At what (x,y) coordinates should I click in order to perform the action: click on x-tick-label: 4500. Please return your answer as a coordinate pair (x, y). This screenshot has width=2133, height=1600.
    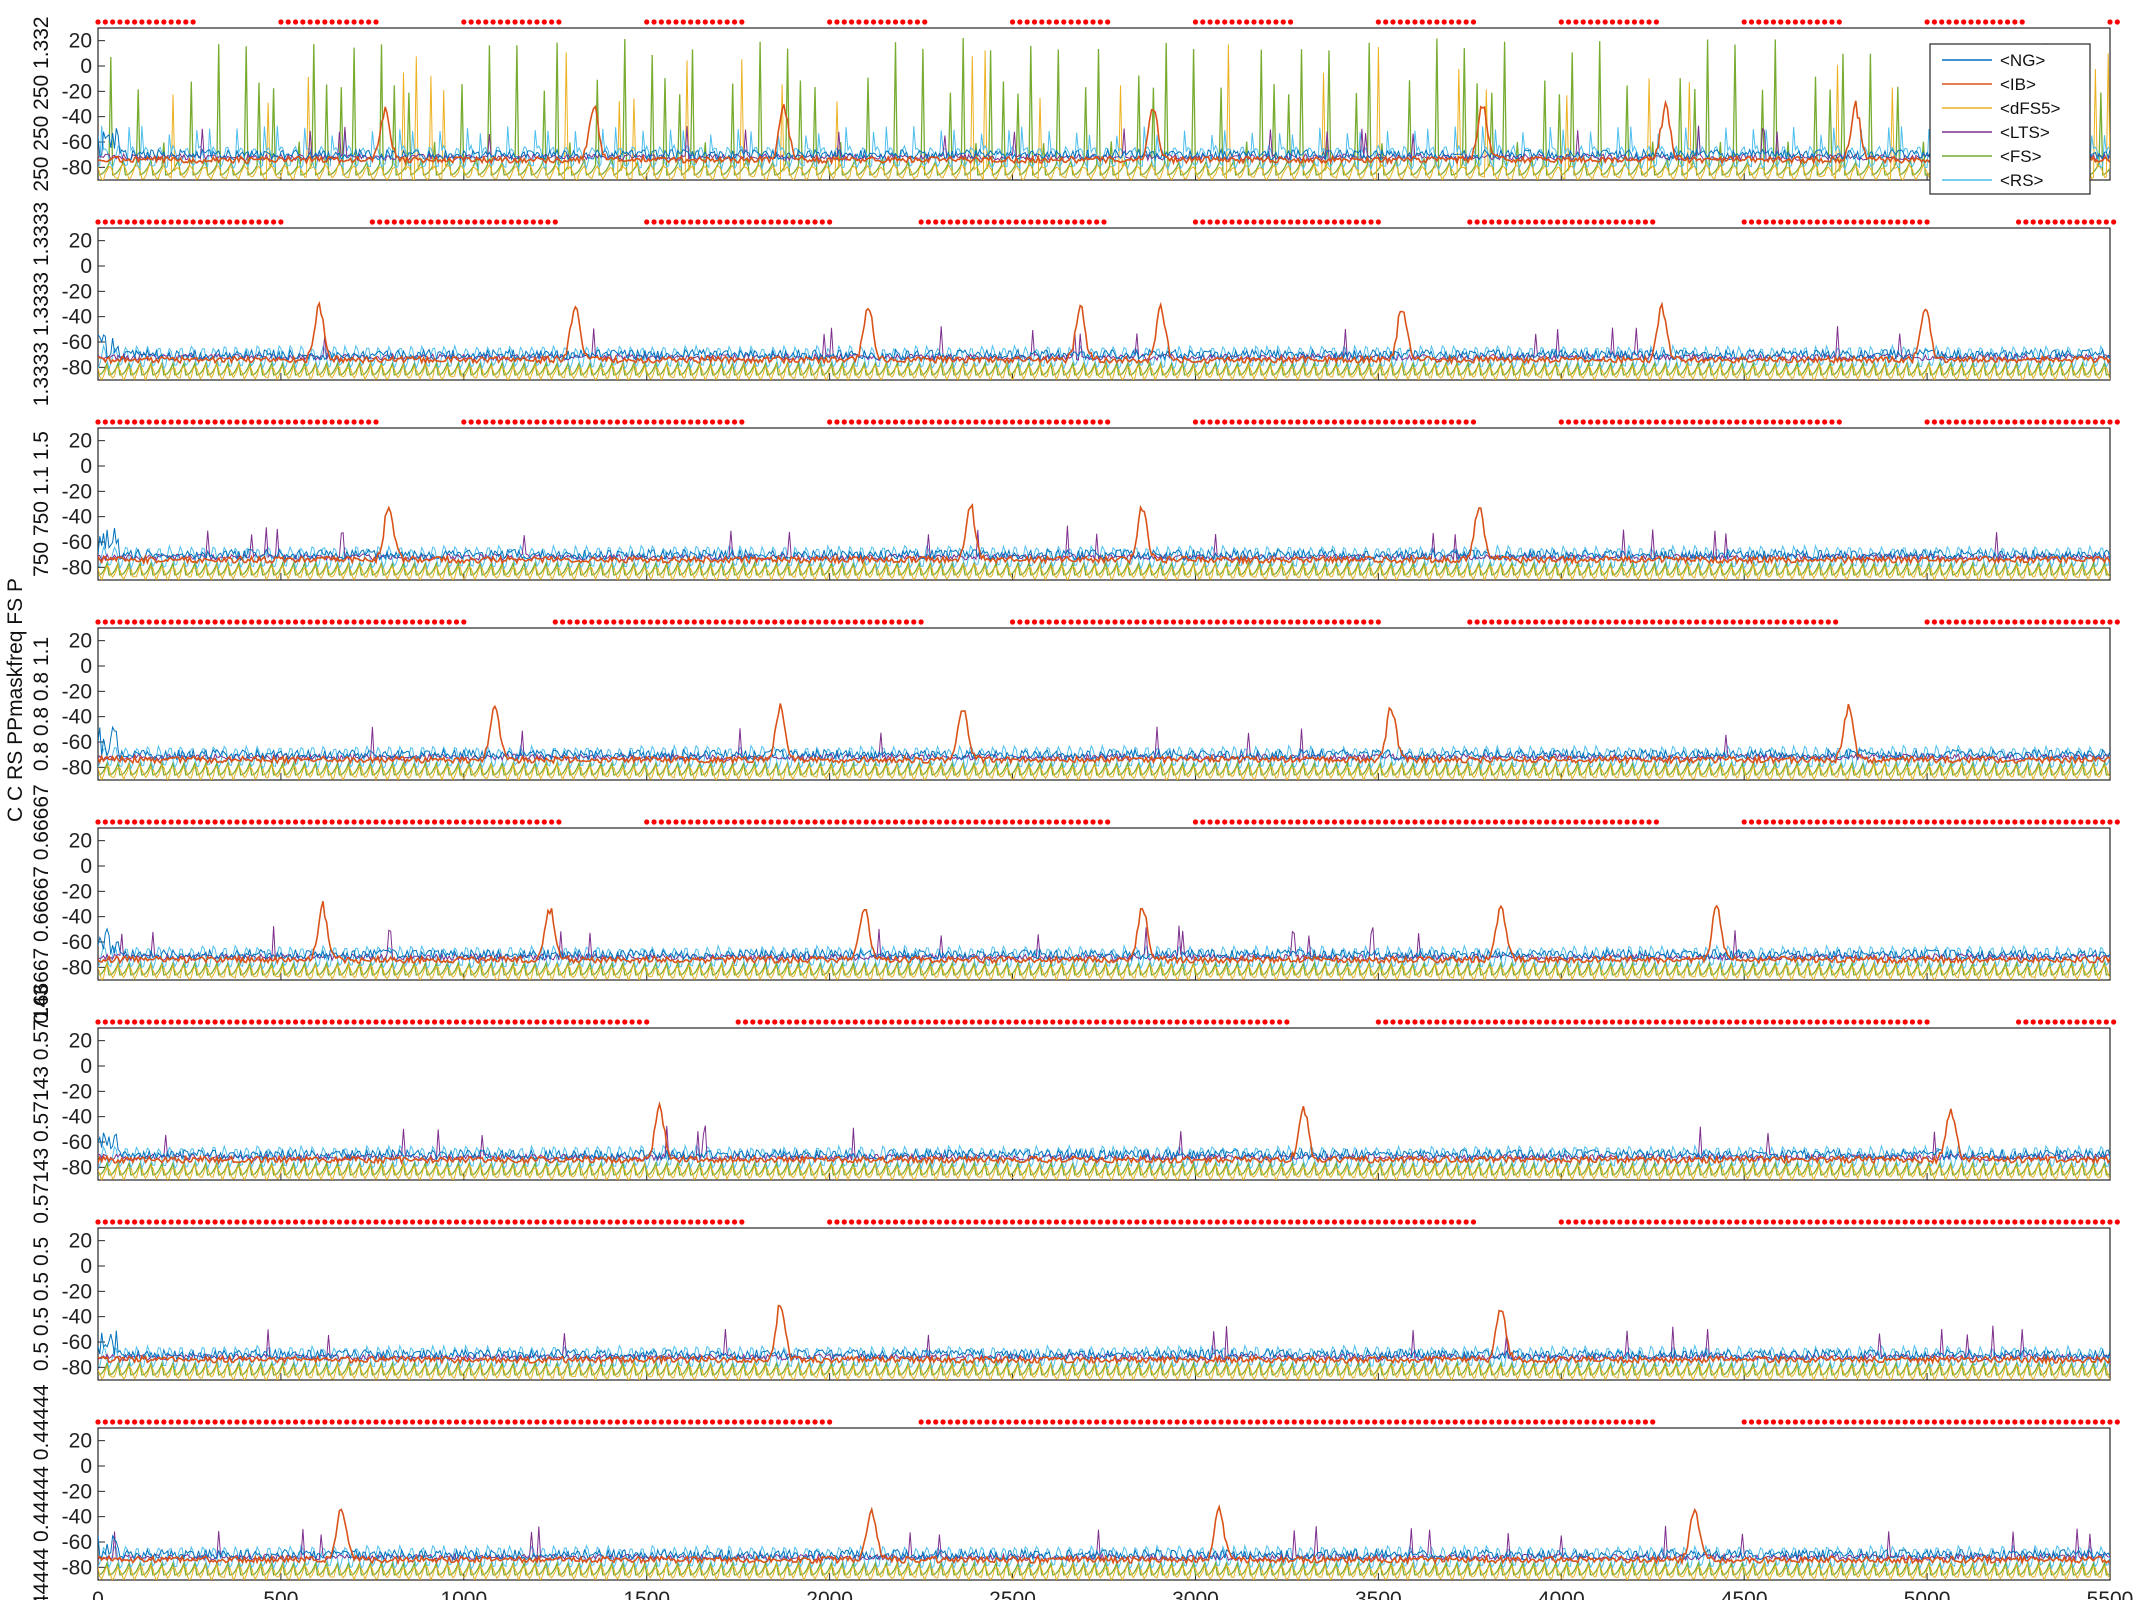
    Looking at the image, I should click on (1744, 1594).